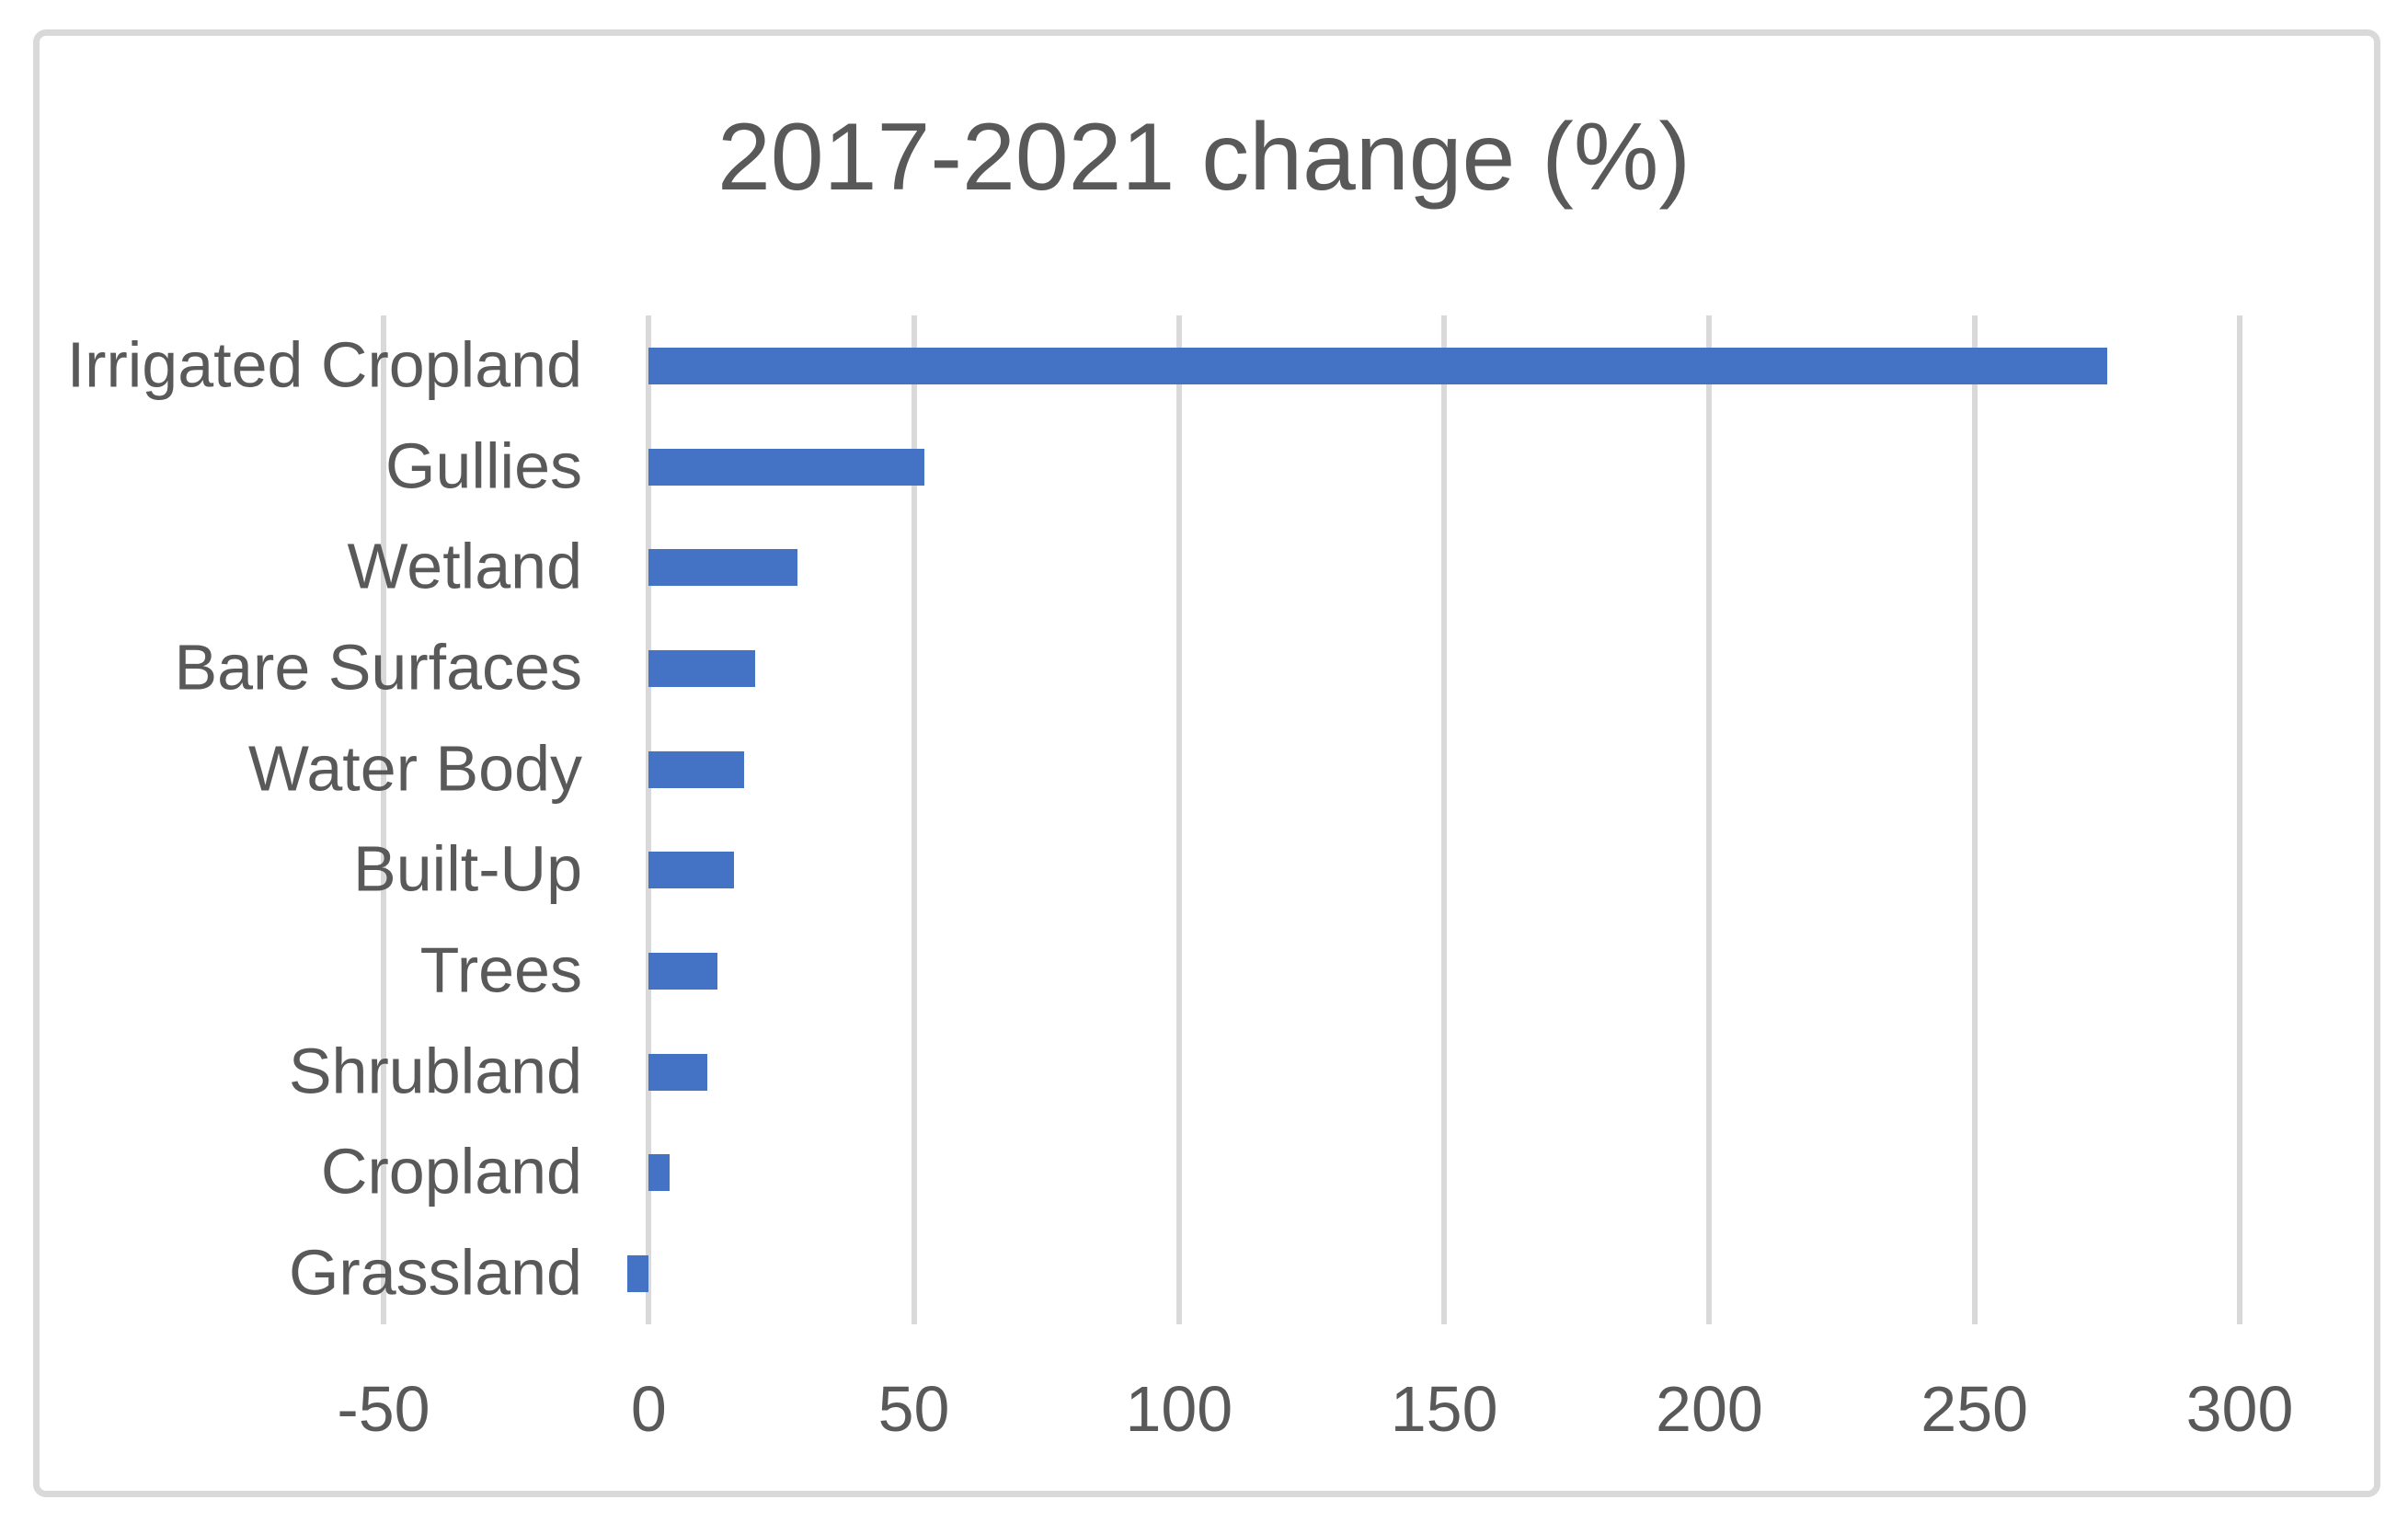 The height and width of the screenshot is (1534, 2408). I want to click on chart-title: 2017-2021 change (%), so click(1204, 157).